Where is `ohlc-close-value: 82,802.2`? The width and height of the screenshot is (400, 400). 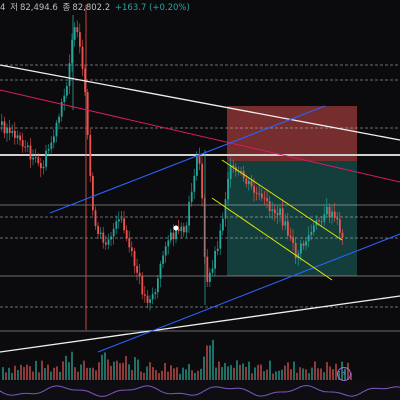 ohlc-close-value: 82,802.2 is located at coordinates (91, 8).